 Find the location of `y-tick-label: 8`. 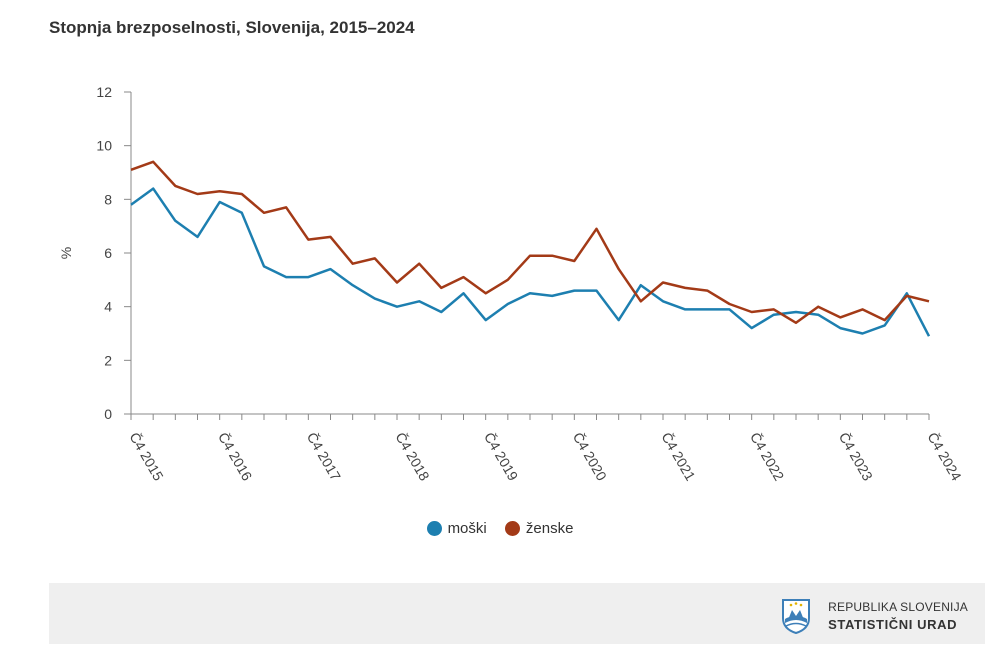

y-tick-label: 8 is located at coordinates (108, 199).